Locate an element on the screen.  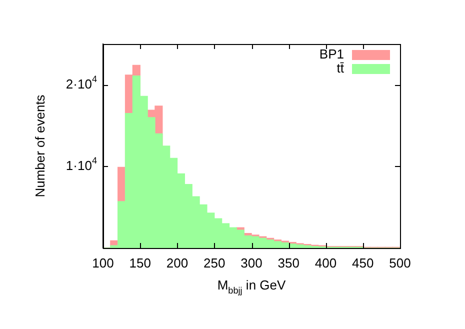
x-tick-label: 150 is located at coordinates (140, 262).